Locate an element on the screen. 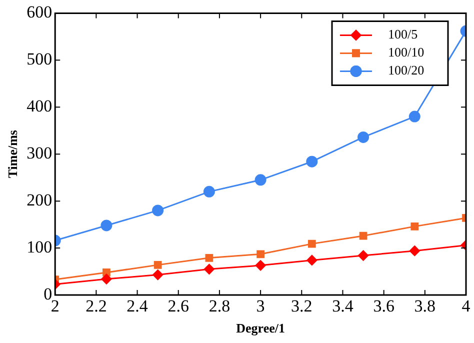  x-tick-label: 2.4 is located at coordinates (137, 306).